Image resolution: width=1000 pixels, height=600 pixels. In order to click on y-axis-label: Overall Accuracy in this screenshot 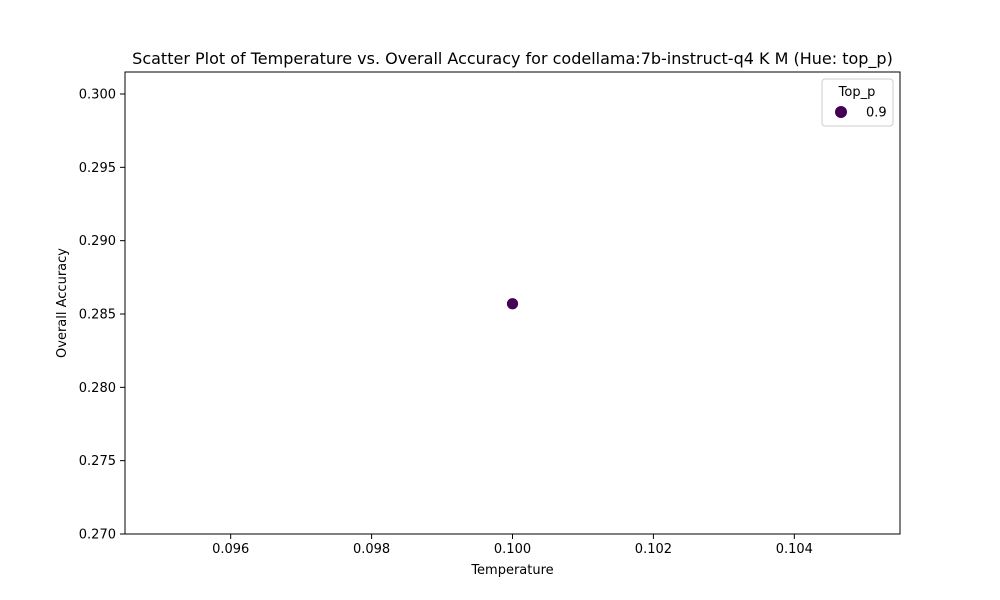, I will do `click(62, 303)`.